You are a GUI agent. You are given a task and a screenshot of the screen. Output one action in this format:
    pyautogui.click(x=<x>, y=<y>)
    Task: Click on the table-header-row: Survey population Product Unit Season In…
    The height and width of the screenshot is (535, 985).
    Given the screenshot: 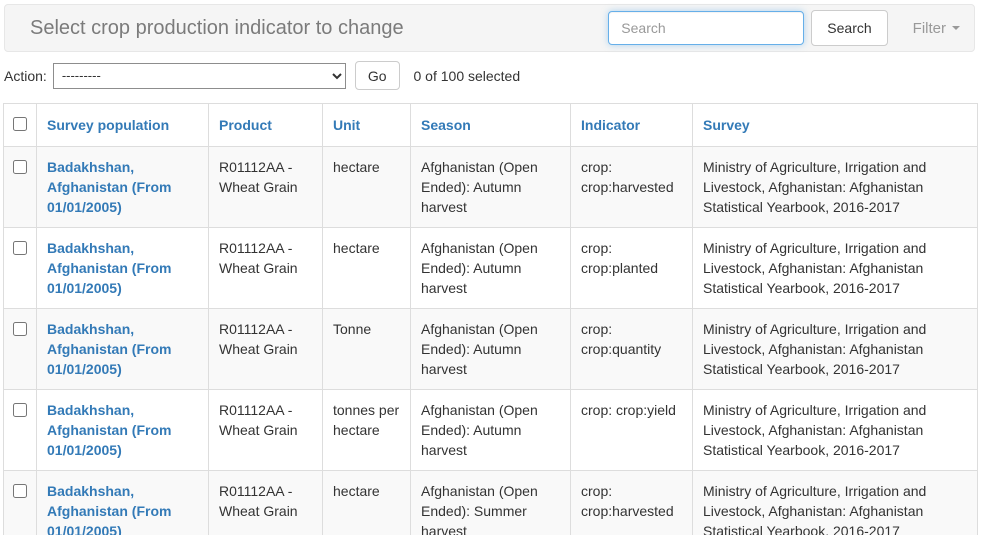 What is the action you would take?
    pyautogui.click(x=490, y=125)
    